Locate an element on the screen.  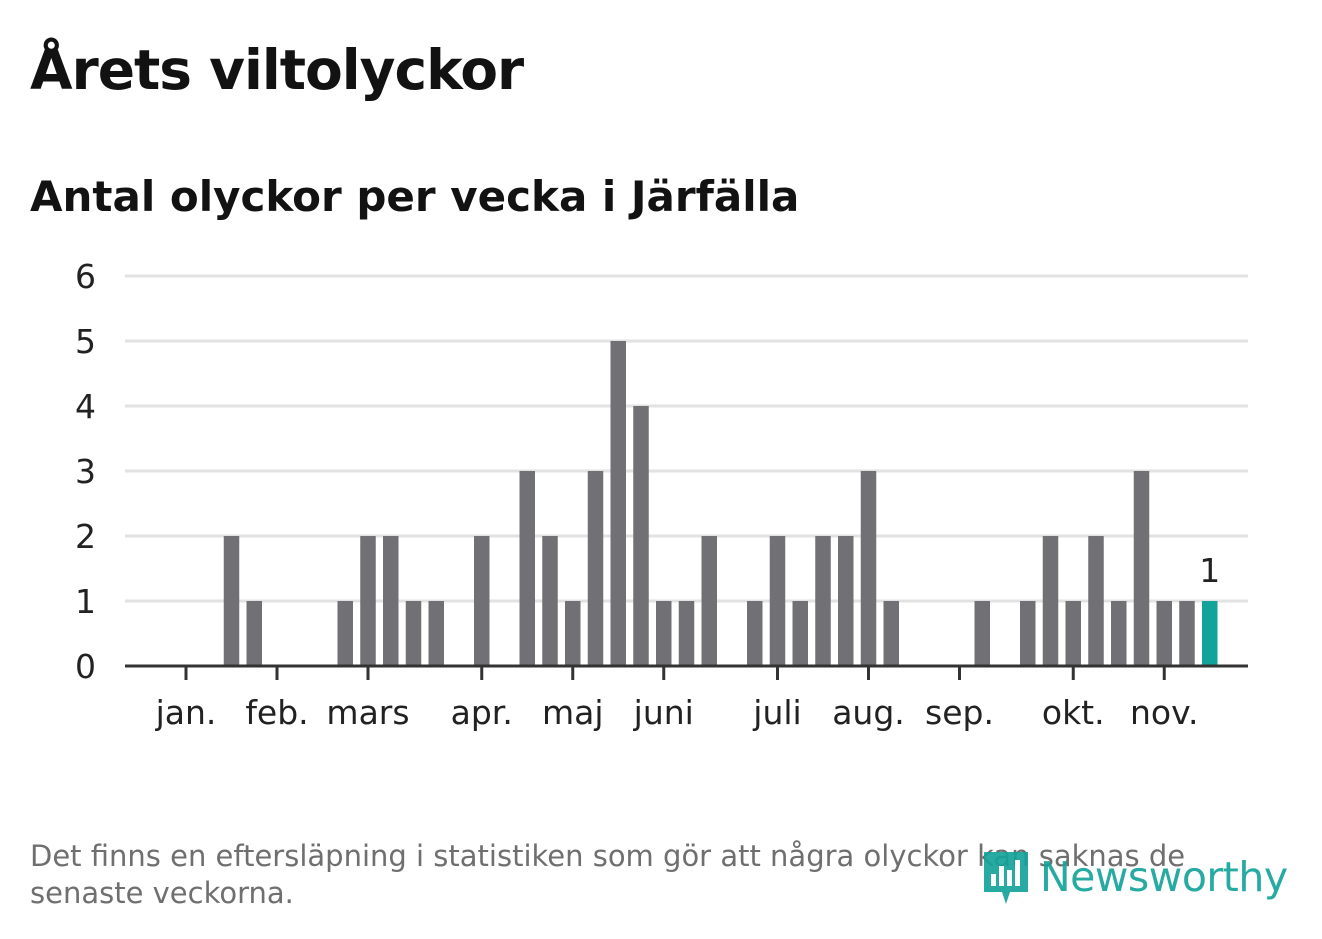
newsworthy-logo-icon is located at coordinates (1006, 878).